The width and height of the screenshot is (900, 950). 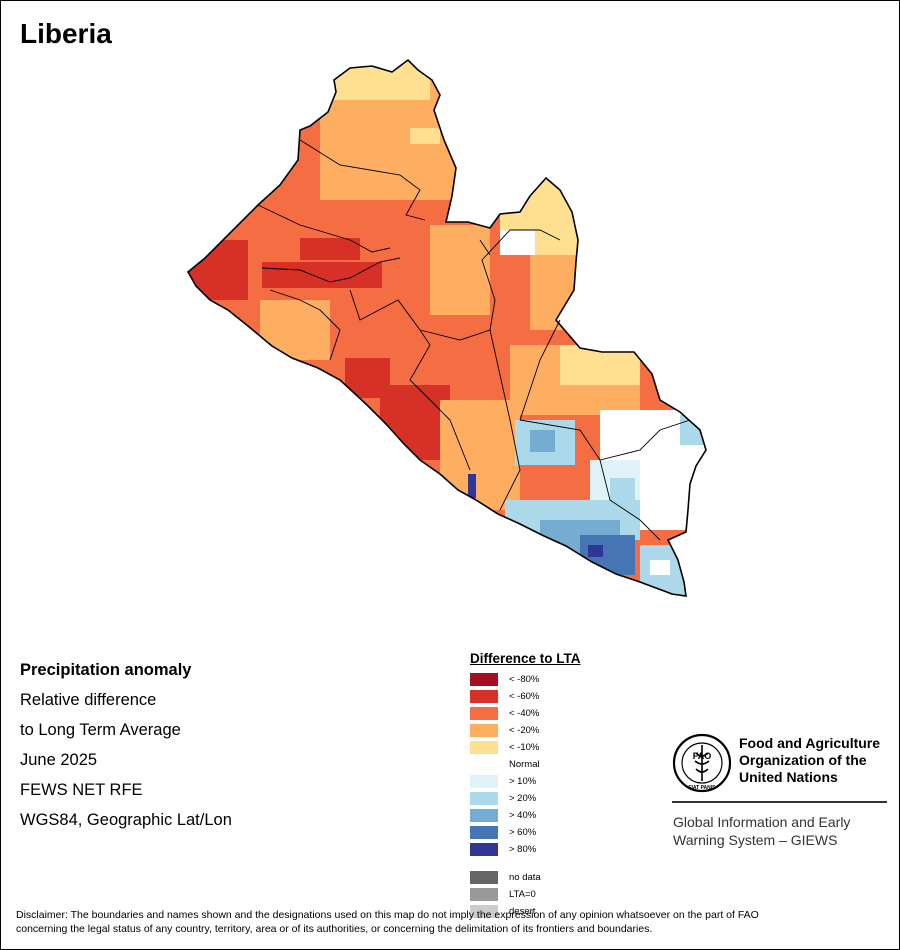 I want to click on legend-other-item: no data, so click(x=525, y=877).